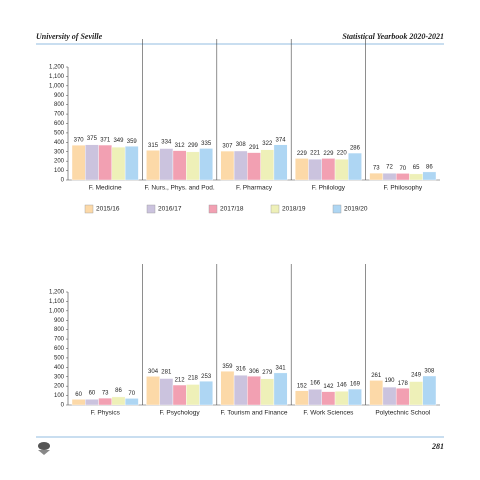  I want to click on y-tick-label: 1,200, so click(57, 68).